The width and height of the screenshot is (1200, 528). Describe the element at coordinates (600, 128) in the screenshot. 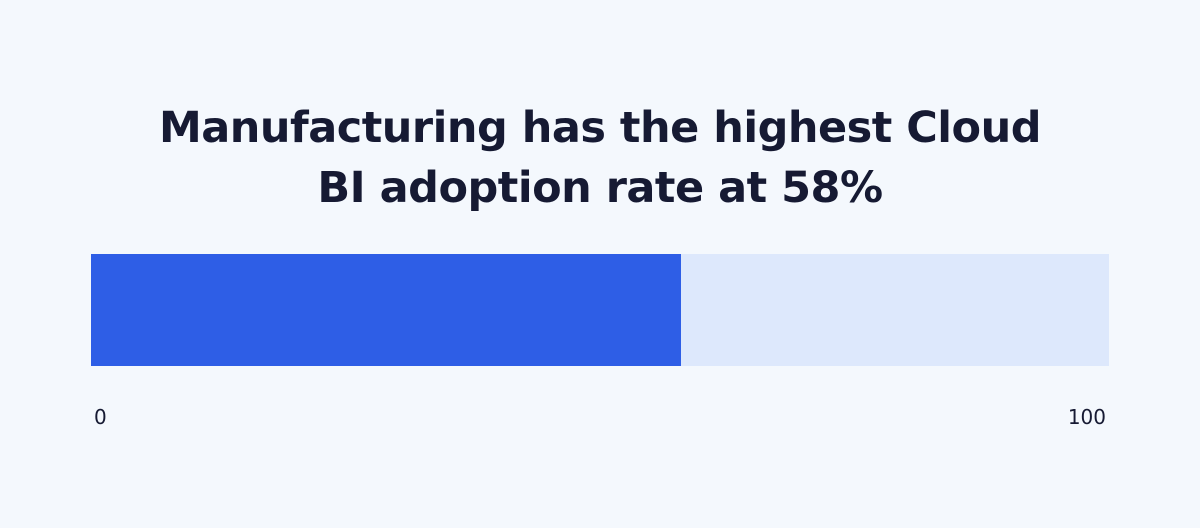

I see `chart-title-line-1: Manufacturing has the highest Cloud` at that location.